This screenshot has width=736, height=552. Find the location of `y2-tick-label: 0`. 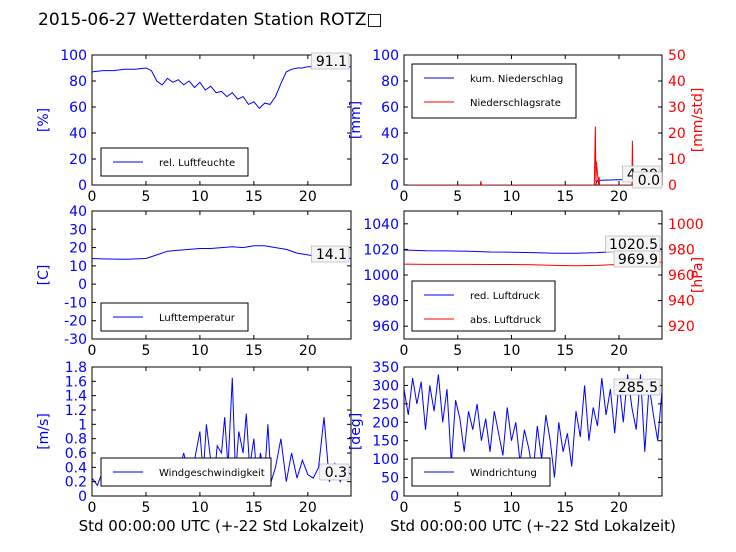

y2-tick-label: 0 is located at coordinates (672, 186).